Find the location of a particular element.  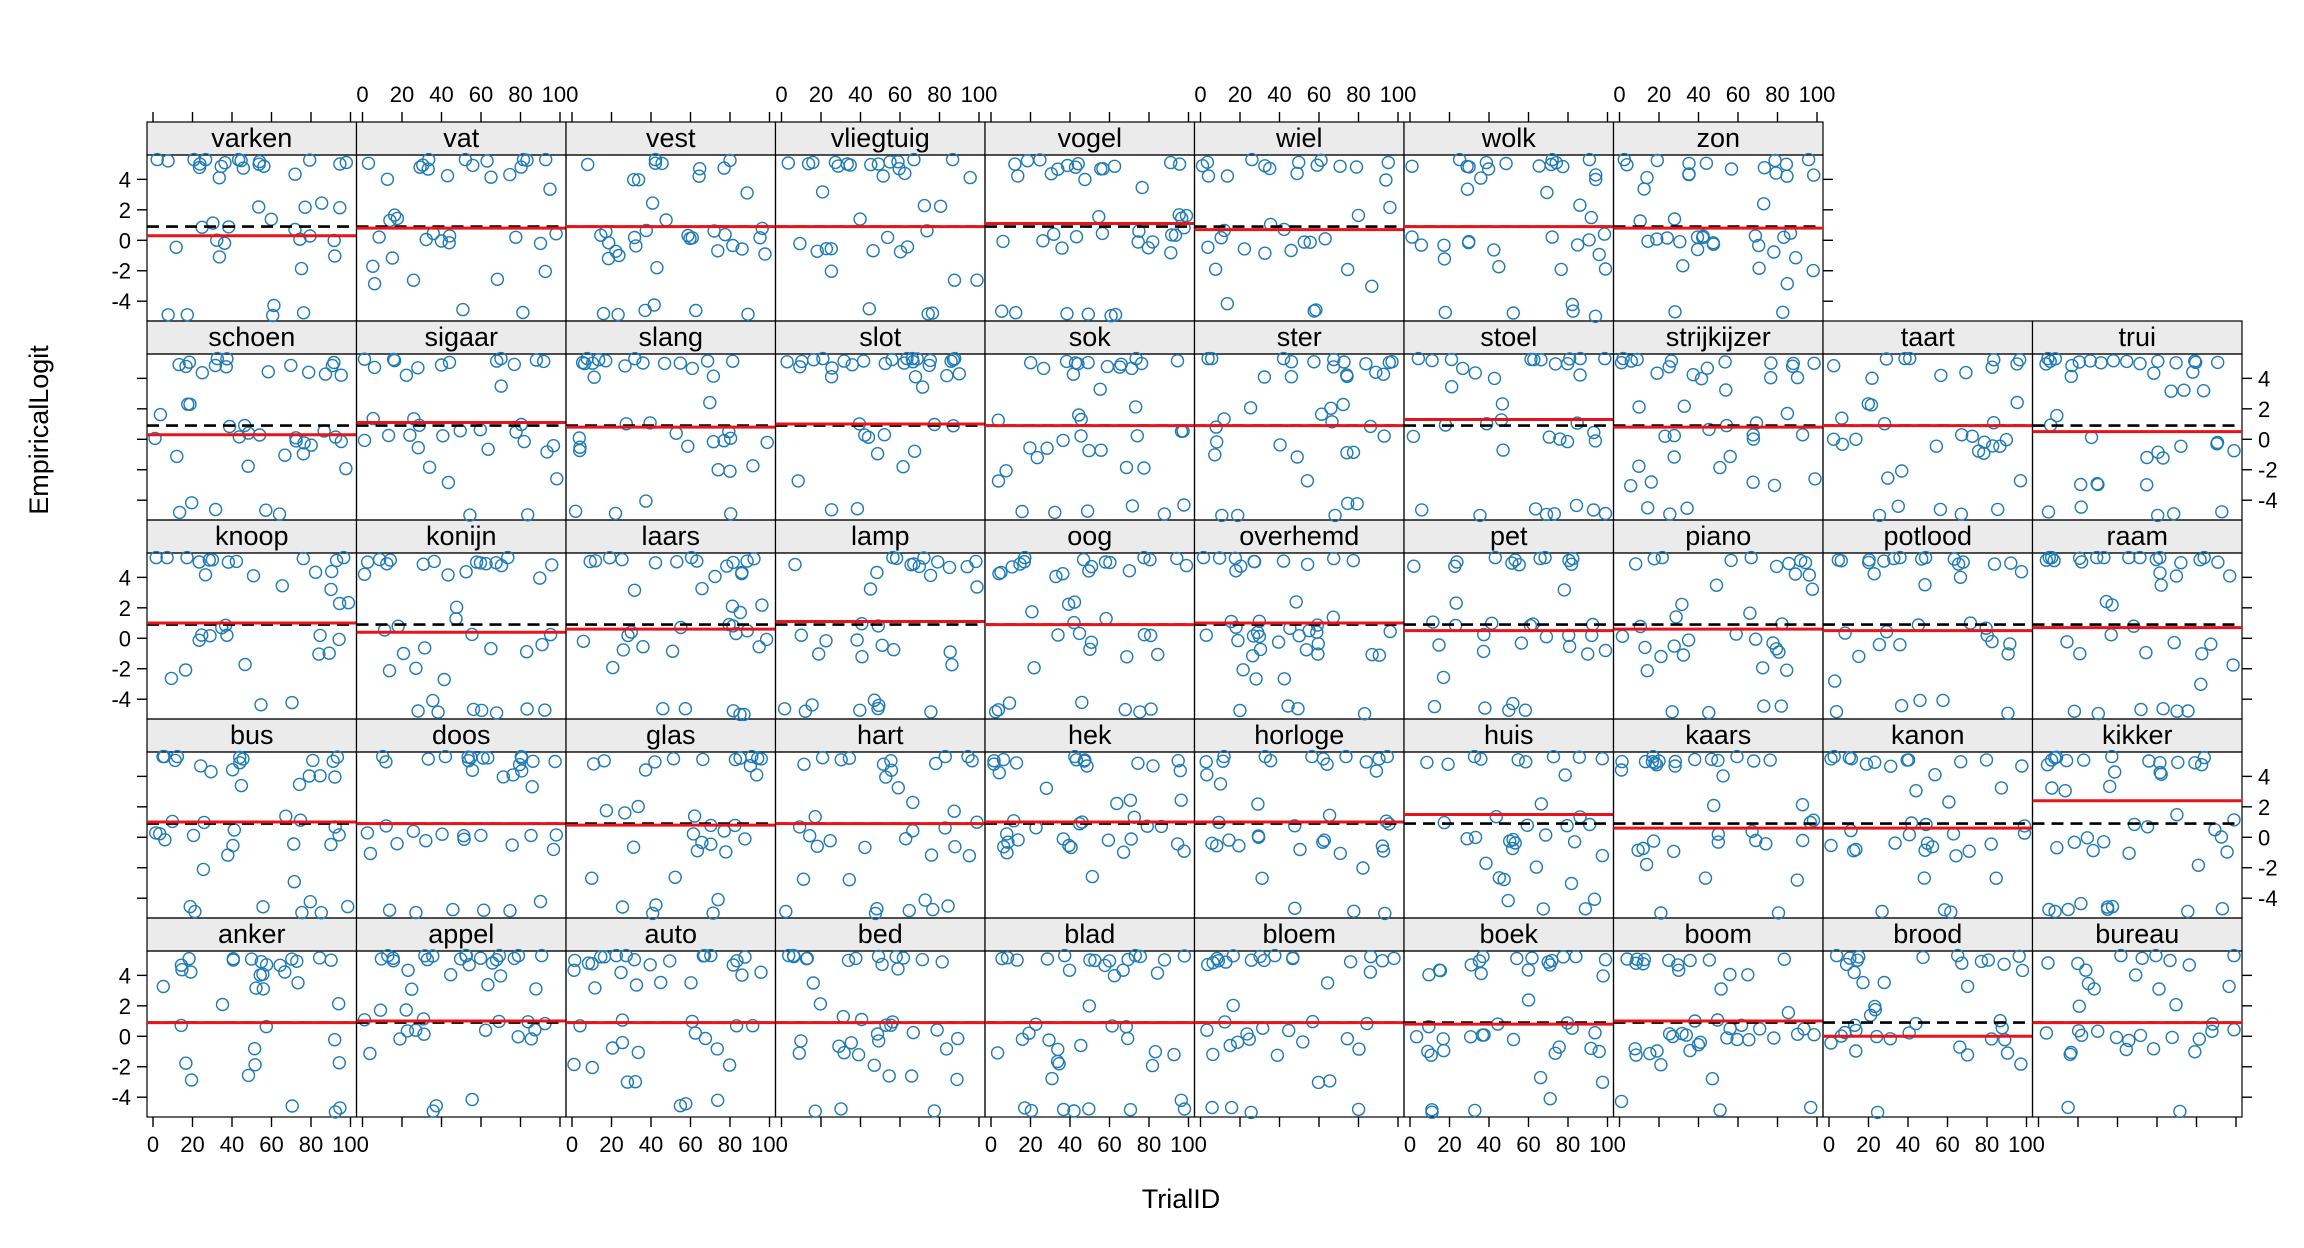

strip-label-vat: vat is located at coordinates (461, 138).